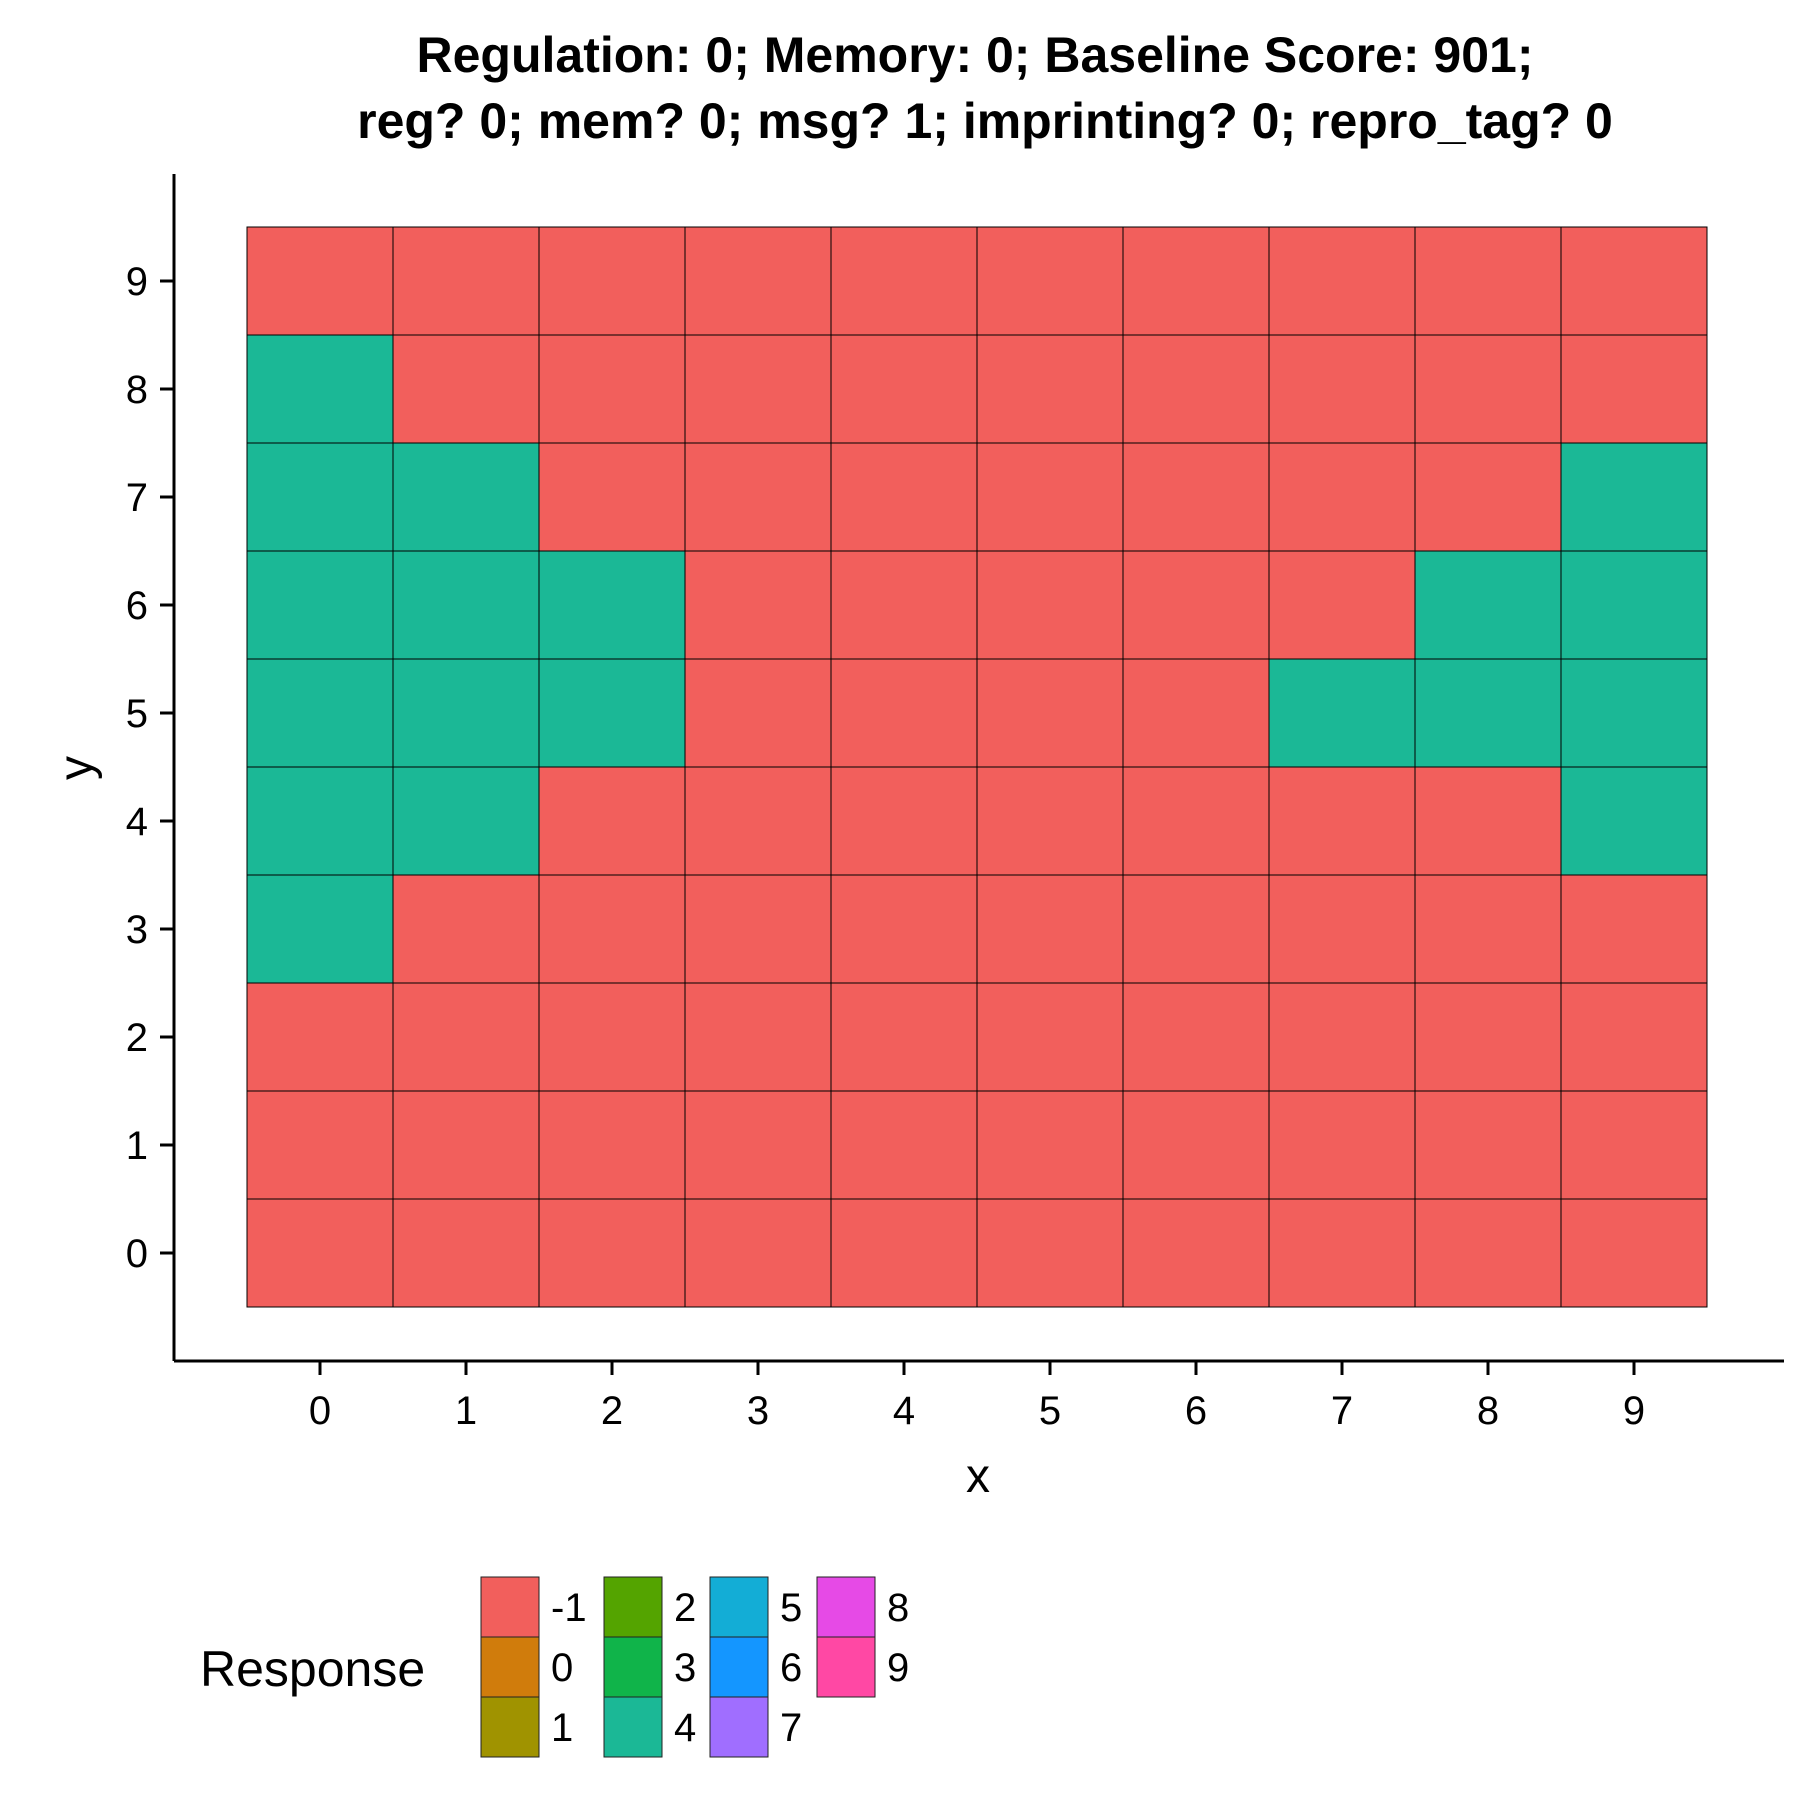 This screenshot has height=1800, width=1800. What do you see at coordinates (562, 1668) in the screenshot?
I see `legend-label: 0` at bounding box center [562, 1668].